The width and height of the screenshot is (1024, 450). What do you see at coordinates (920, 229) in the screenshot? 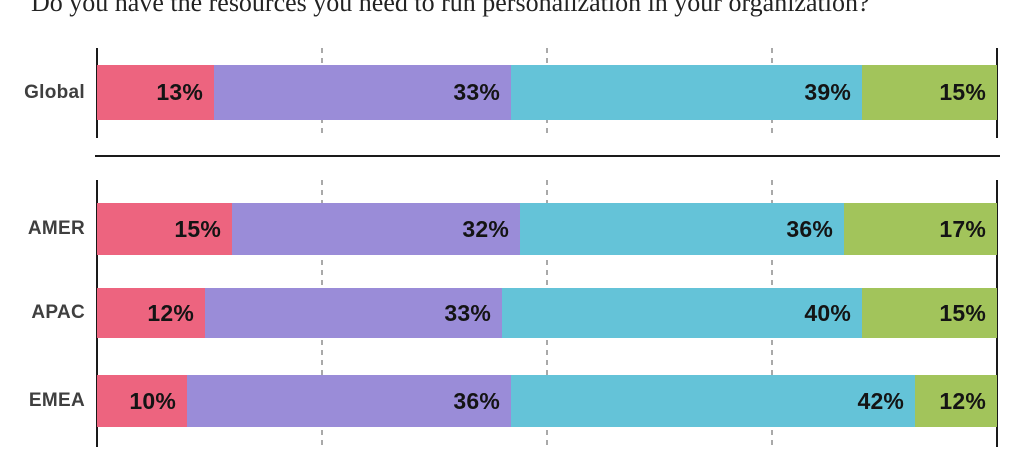
I see `bar-segment-green: 17%` at bounding box center [920, 229].